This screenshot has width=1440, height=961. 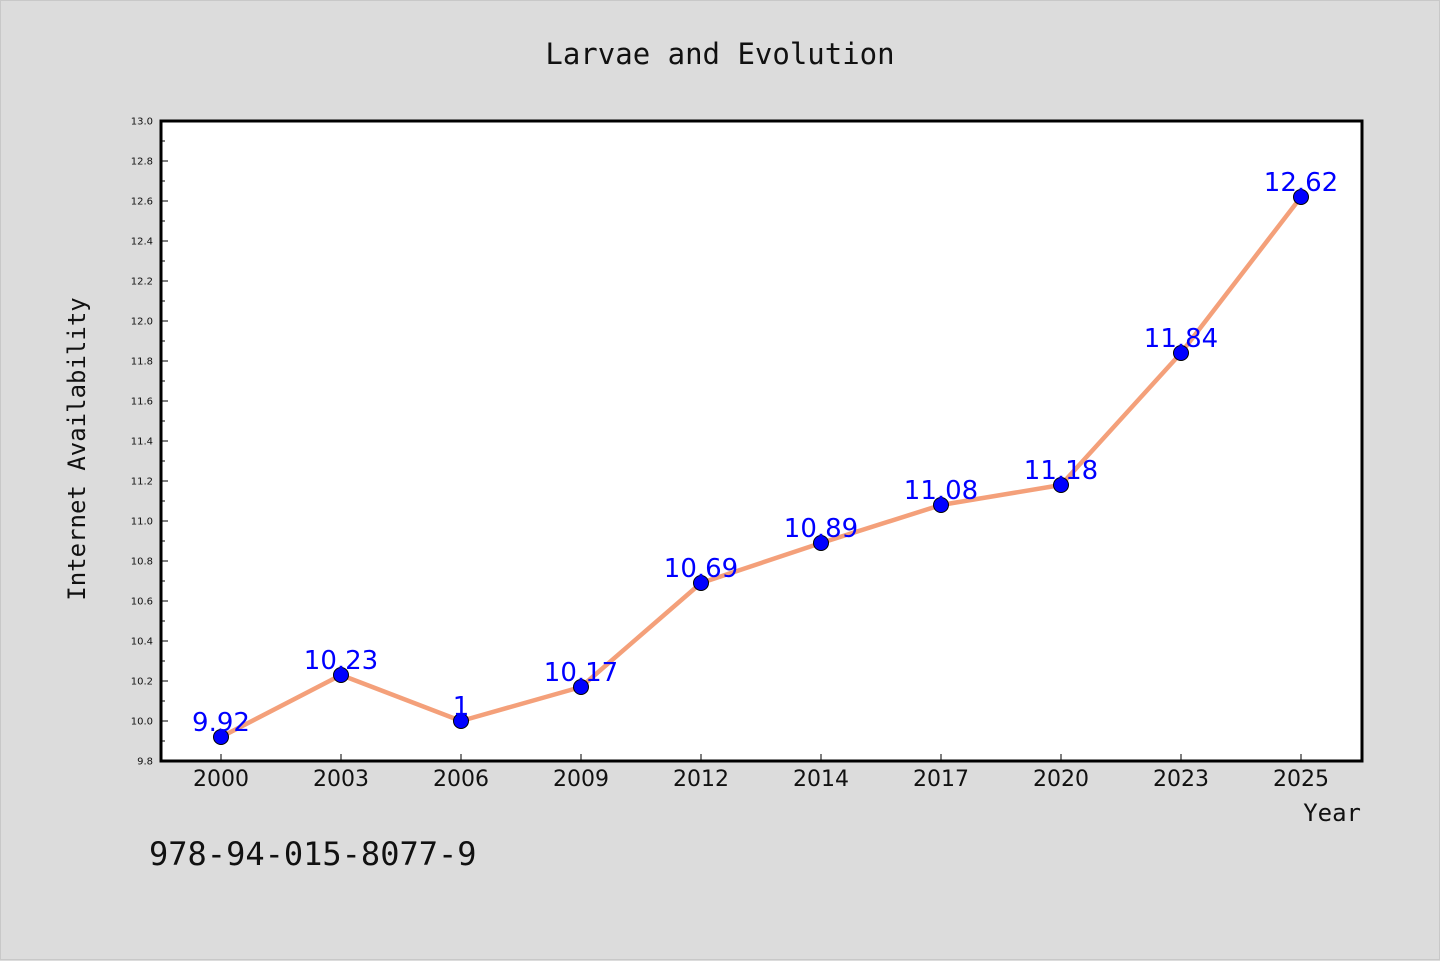 What do you see at coordinates (142, 122) in the screenshot?
I see `y-tick-label: 13.0` at bounding box center [142, 122].